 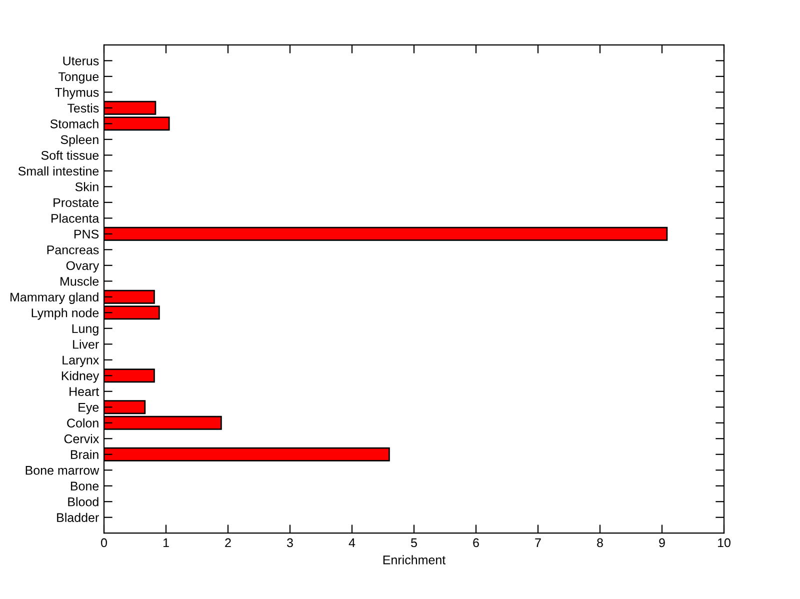 I want to click on x-tick-label: 10, so click(x=724, y=543).